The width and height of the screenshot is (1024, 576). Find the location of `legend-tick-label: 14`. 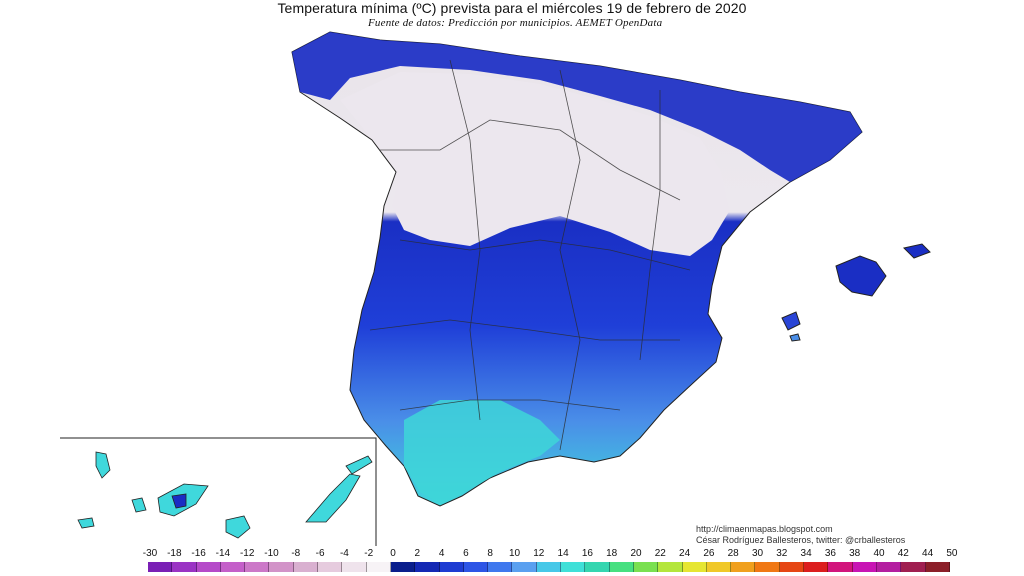

legend-tick-label: 14 is located at coordinates (563, 553).